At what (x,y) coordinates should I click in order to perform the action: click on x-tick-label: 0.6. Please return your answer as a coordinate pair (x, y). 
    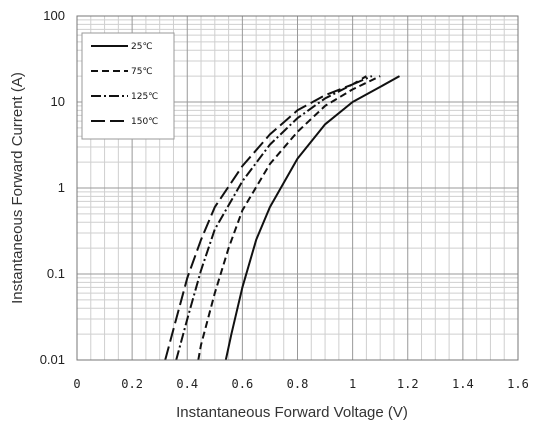
    Looking at the image, I should click on (243, 384).